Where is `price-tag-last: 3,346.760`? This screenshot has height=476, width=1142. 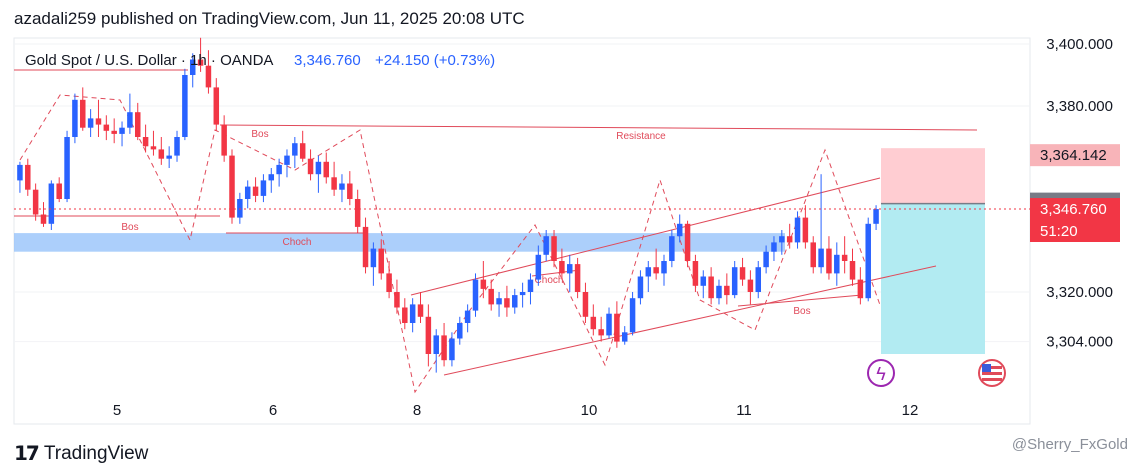 price-tag-last: 3,346.760 is located at coordinates (1075, 209).